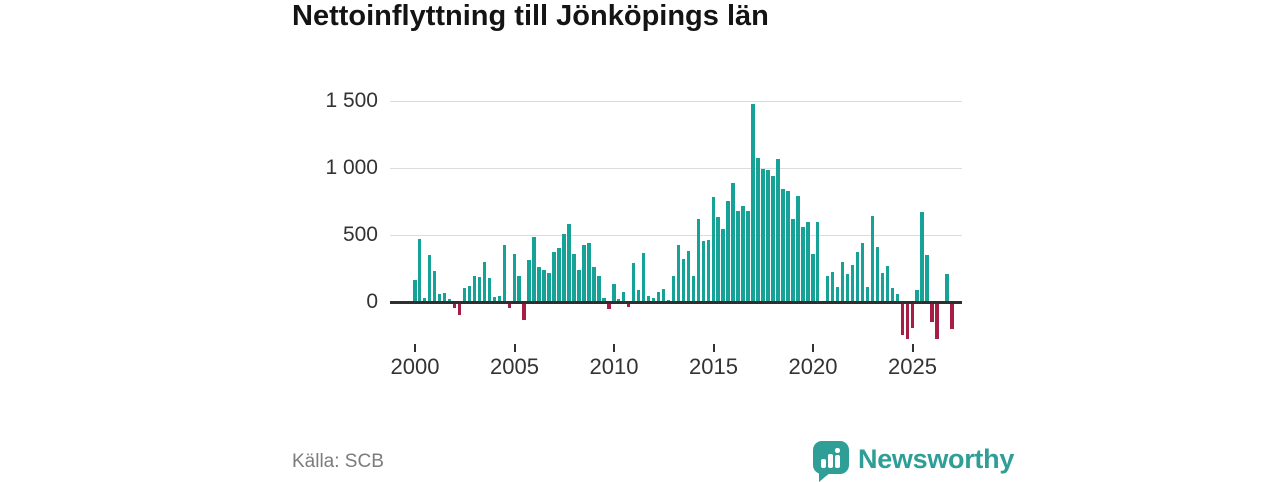 The width and height of the screenshot is (1280, 482). What do you see at coordinates (813, 366) in the screenshot?
I see `x-axis-label: 2020` at bounding box center [813, 366].